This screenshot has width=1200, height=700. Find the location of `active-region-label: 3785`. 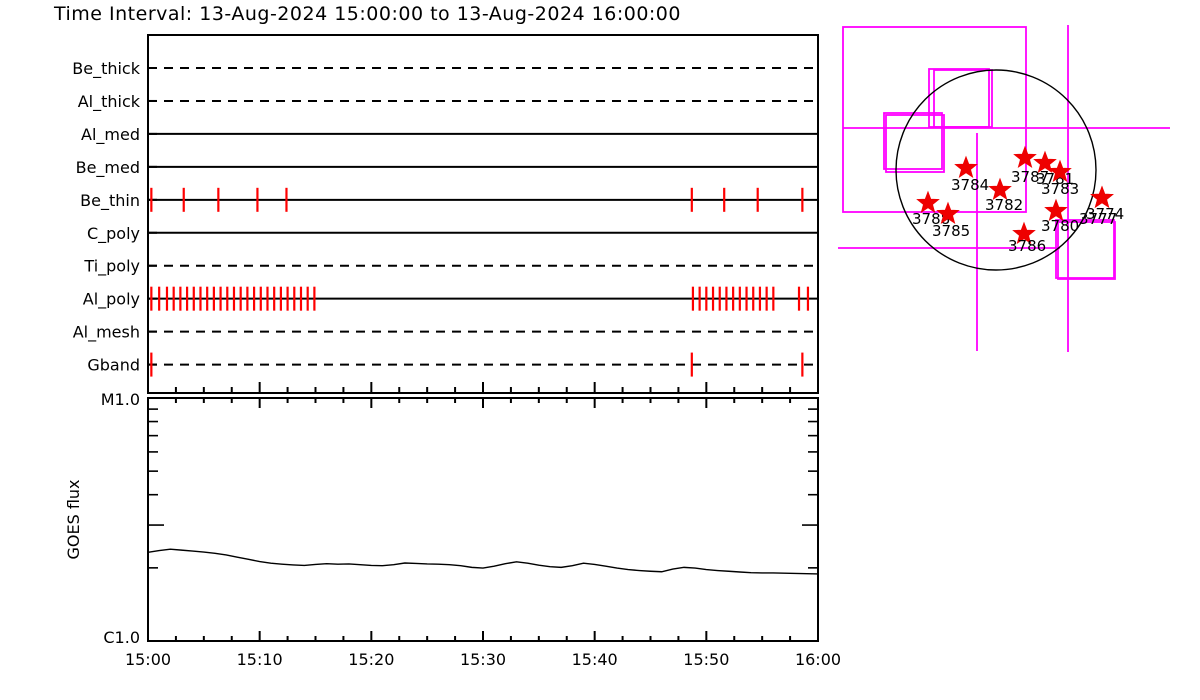

active-region-label: 3785 is located at coordinates (951, 231).